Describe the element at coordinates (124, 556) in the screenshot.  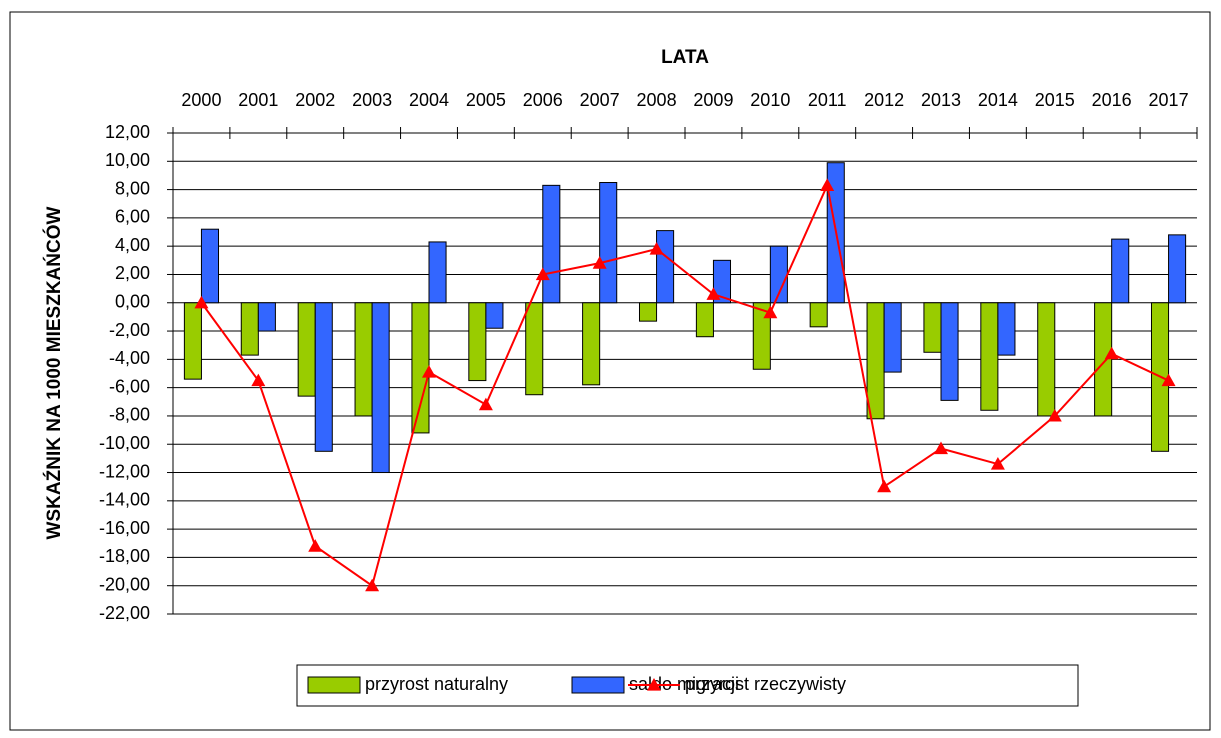
I see `y-tick-label: -18,00` at that location.